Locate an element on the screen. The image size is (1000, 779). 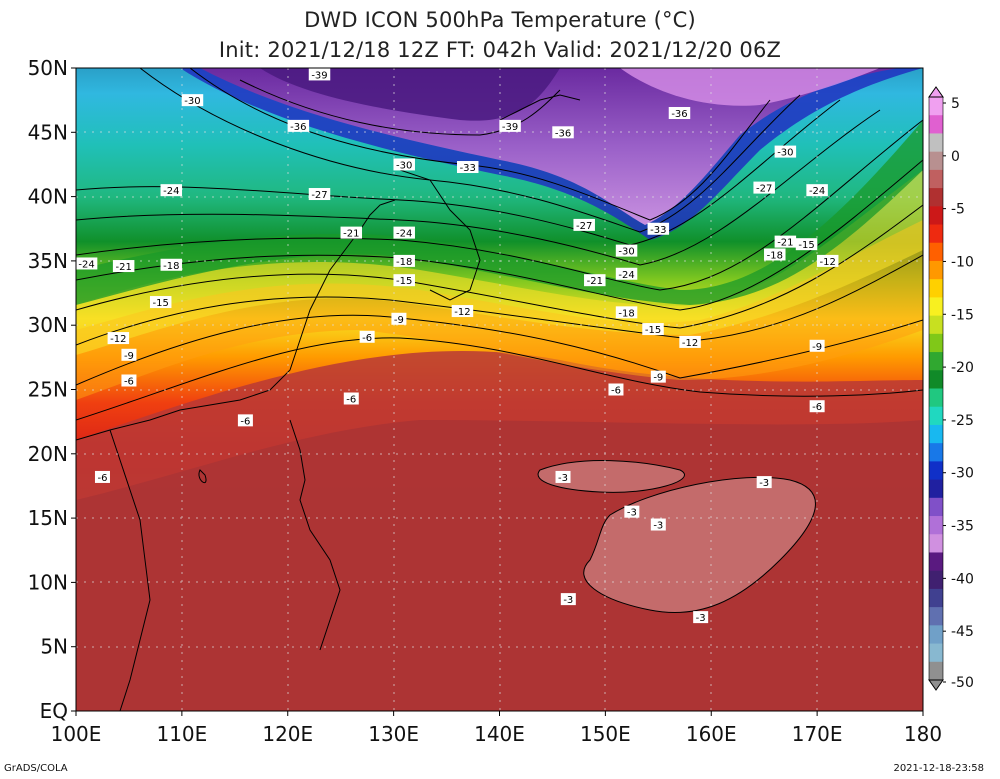
colorbar-label: -40 is located at coordinates (962, 579).